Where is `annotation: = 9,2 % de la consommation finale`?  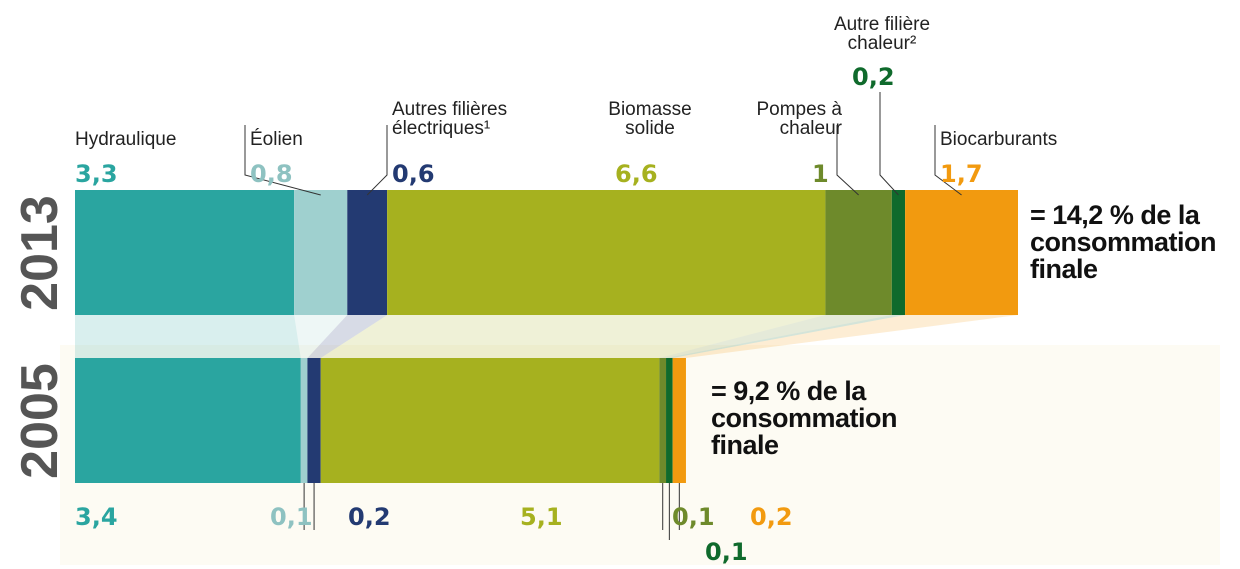 annotation: = 9,2 % de la consommation finale is located at coordinates (804, 418).